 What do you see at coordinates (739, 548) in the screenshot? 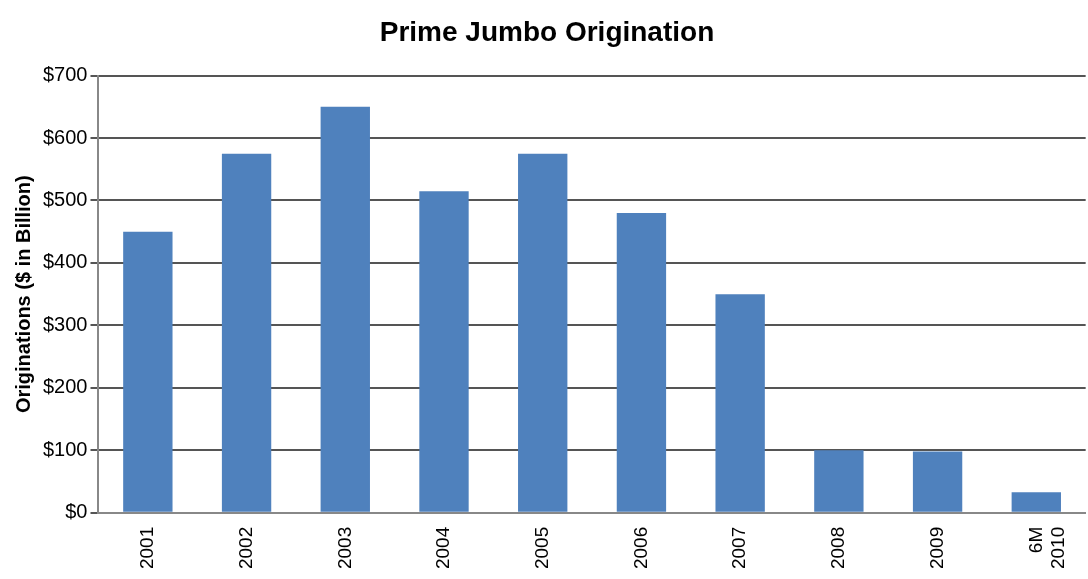
I see `x-tick-label: 2007` at bounding box center [739, 548].